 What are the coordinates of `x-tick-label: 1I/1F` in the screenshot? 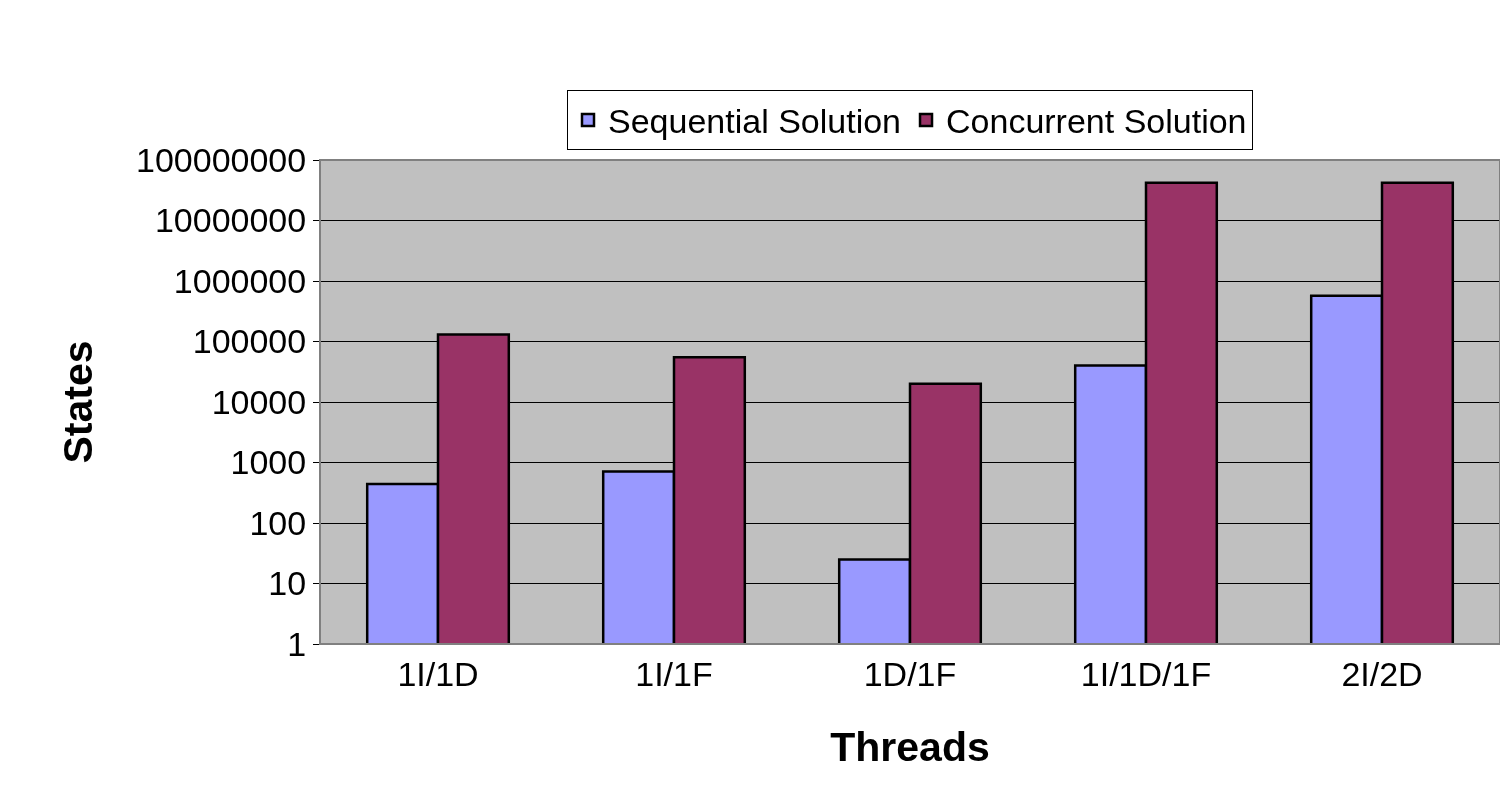 It's located at (674, 673).